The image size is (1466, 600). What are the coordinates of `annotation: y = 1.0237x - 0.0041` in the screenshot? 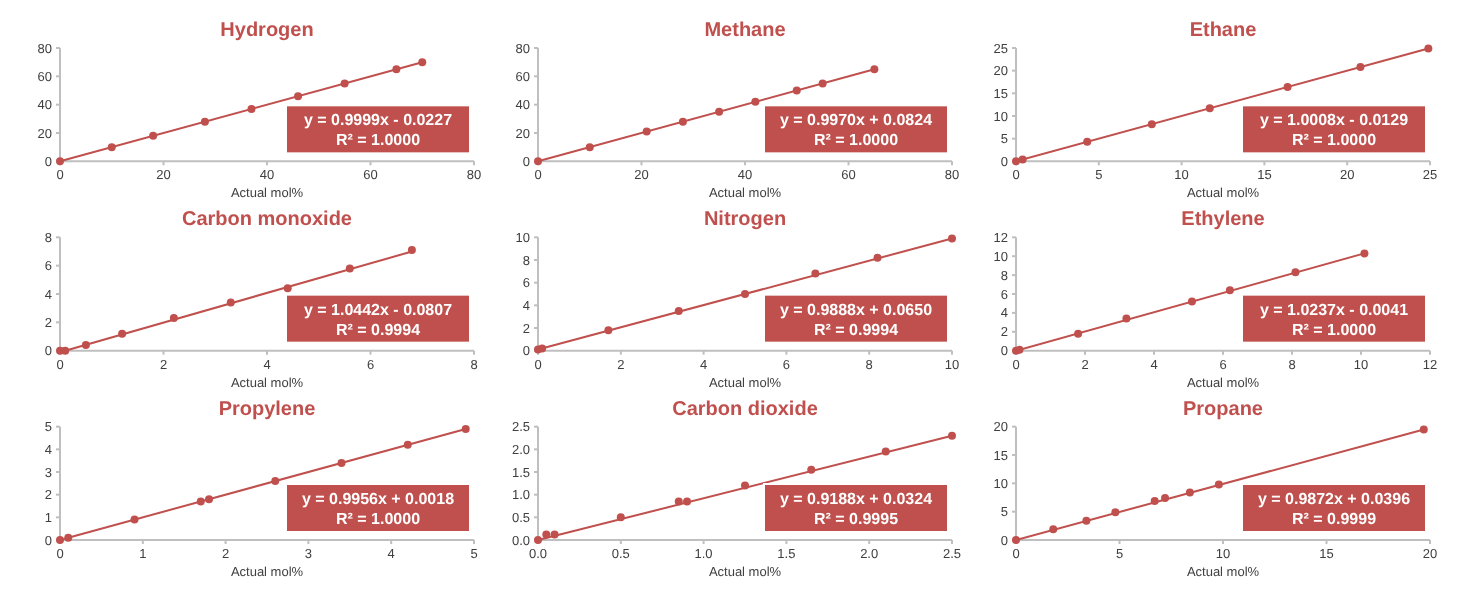 It's located at (1334, 309).